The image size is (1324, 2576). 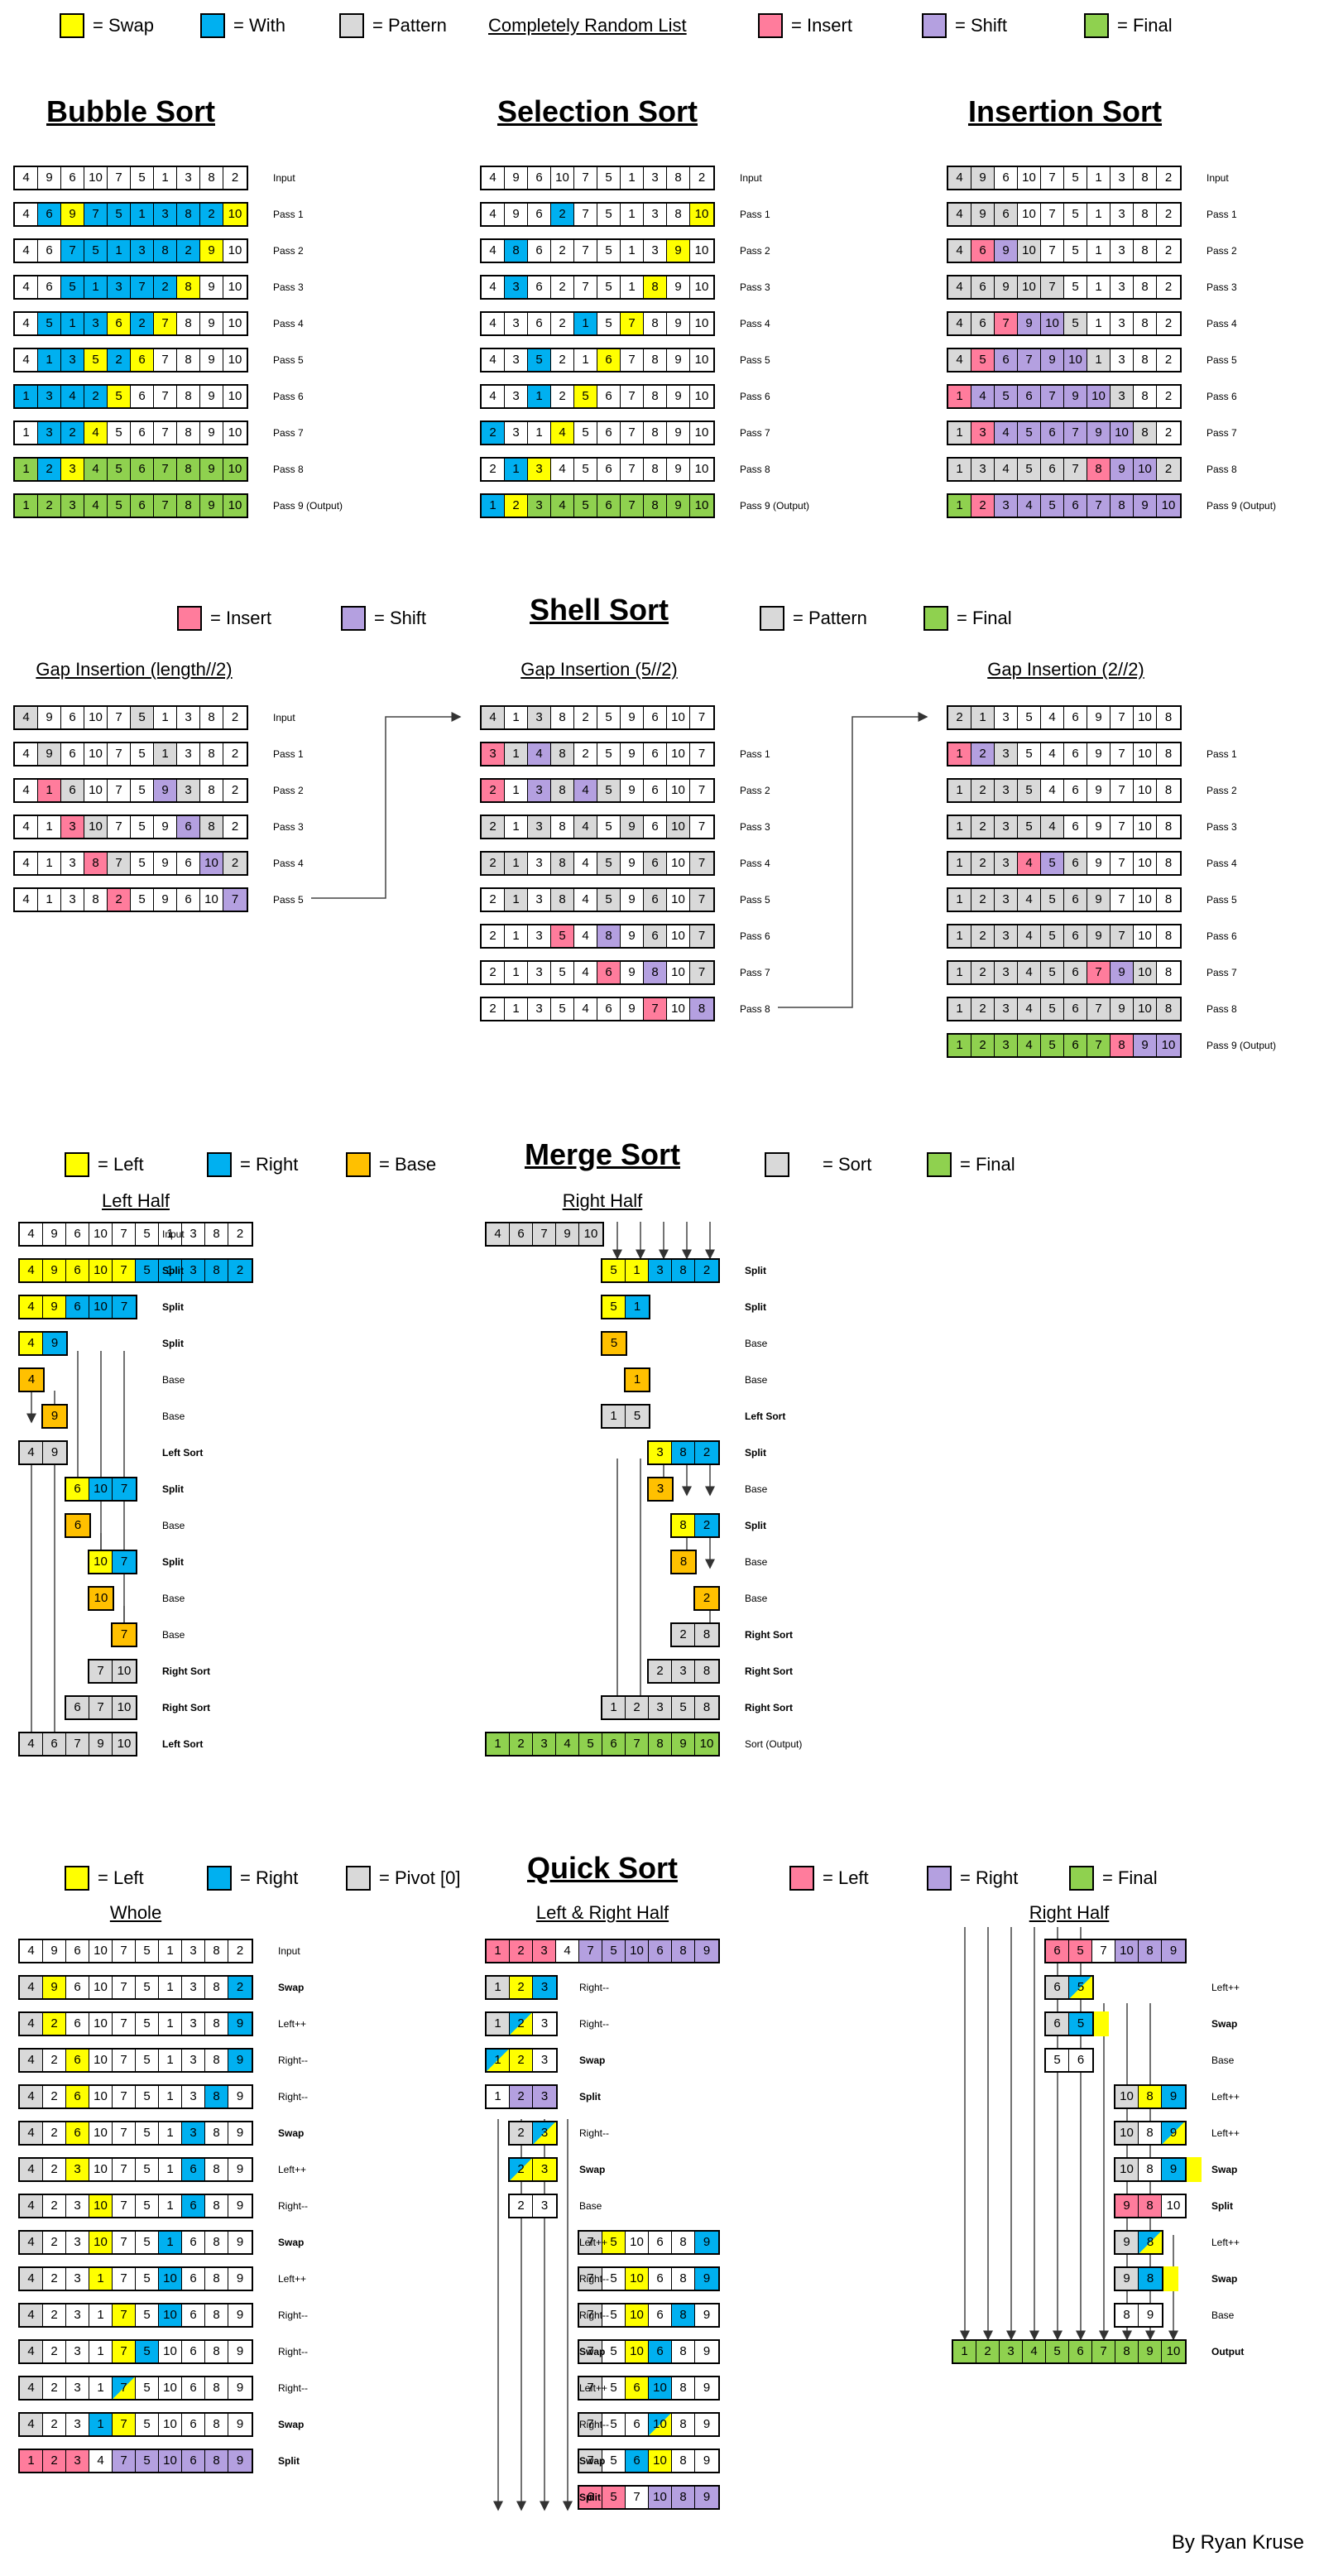 I want to click on shell3-row: 1 2 3 4 5 6 7 9 10 8, so click(x=1064, y=1009).